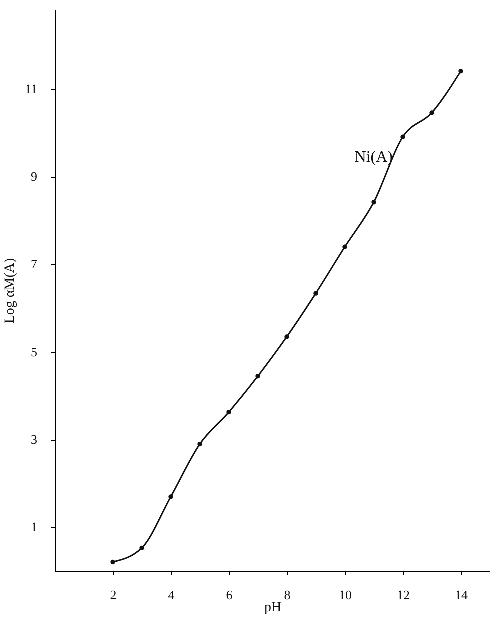 The width and height of the screenshot is (496, 622). What do you see at coordinates (403, 595) in the screenshot?
I see `x-tick-label: 12` at bounding box center [403, 595].